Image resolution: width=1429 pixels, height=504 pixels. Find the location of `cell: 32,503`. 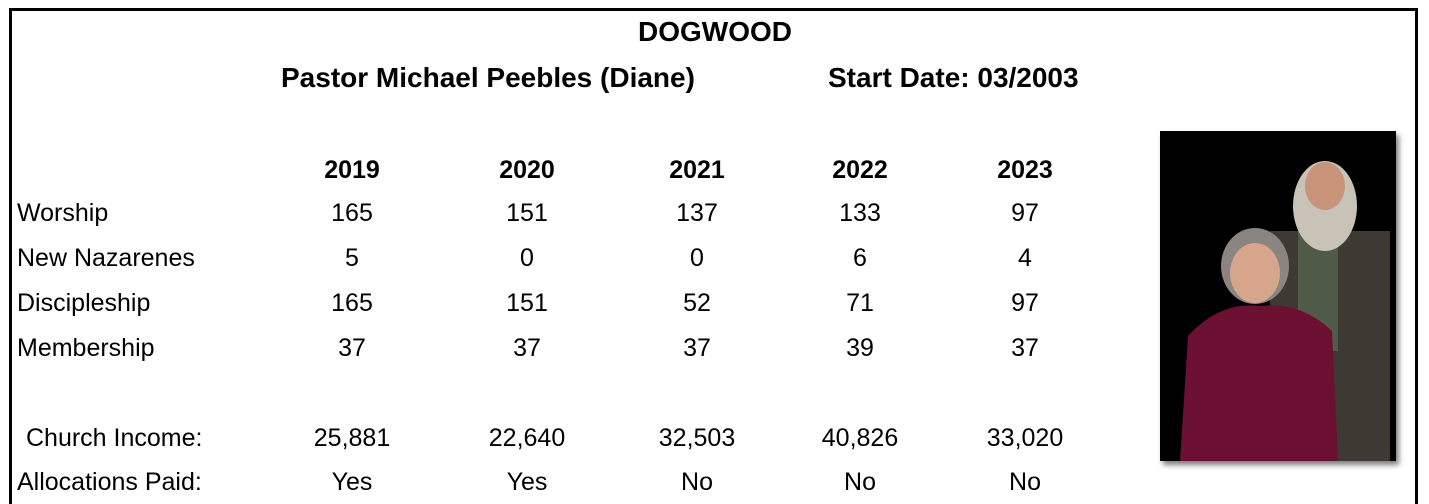

cell: 32,503 is located at coordinates (697, 438).